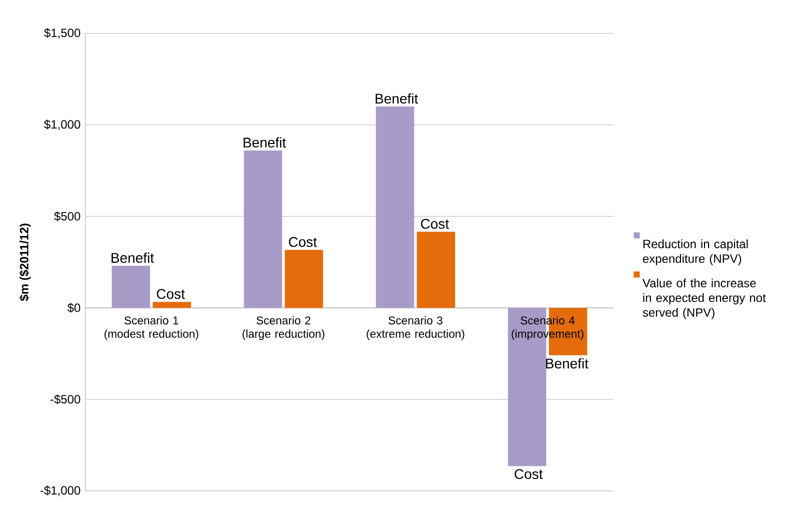 The image size is (791, 530). What do you see at coordinates (73, 308) in the screenshot?
I see `y-tick-label: $0` at bounding box center [73, 308].